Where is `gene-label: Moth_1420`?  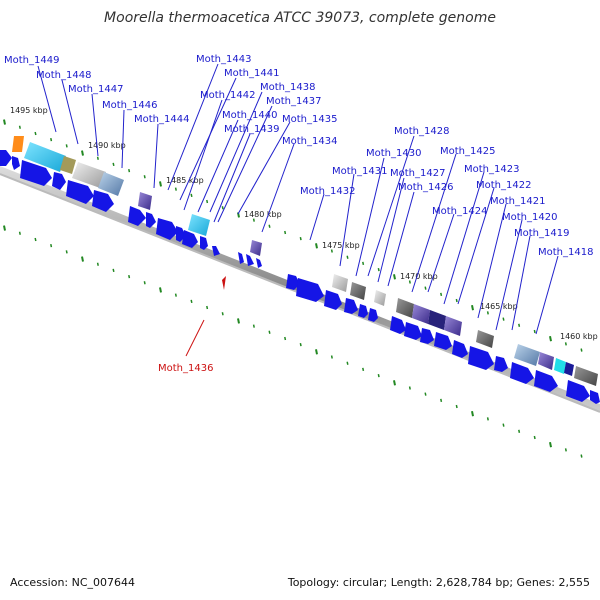 gene-label: Moth_1420 is located at coordinates (529, 217).